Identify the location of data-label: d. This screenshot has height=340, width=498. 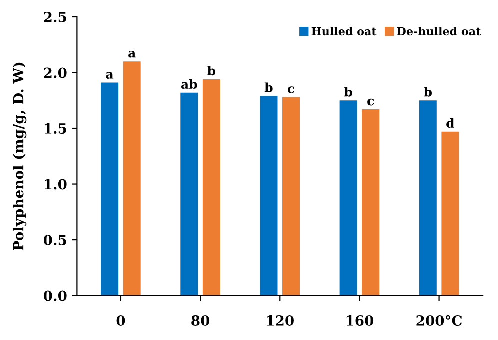
(450, 123).